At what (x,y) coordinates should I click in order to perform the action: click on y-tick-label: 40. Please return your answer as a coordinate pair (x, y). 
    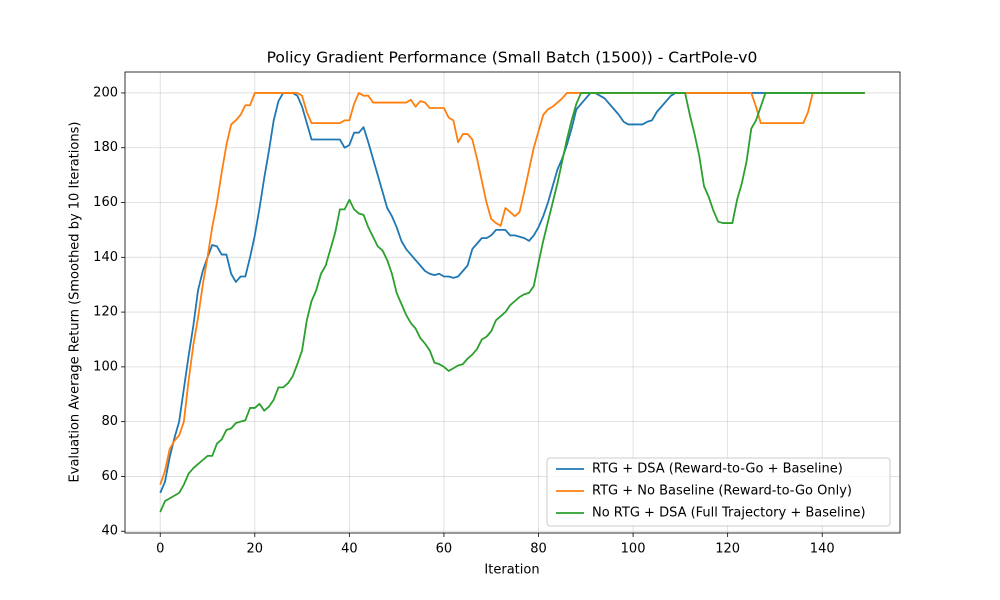
    Looking at the image, I should click on (109, 531).